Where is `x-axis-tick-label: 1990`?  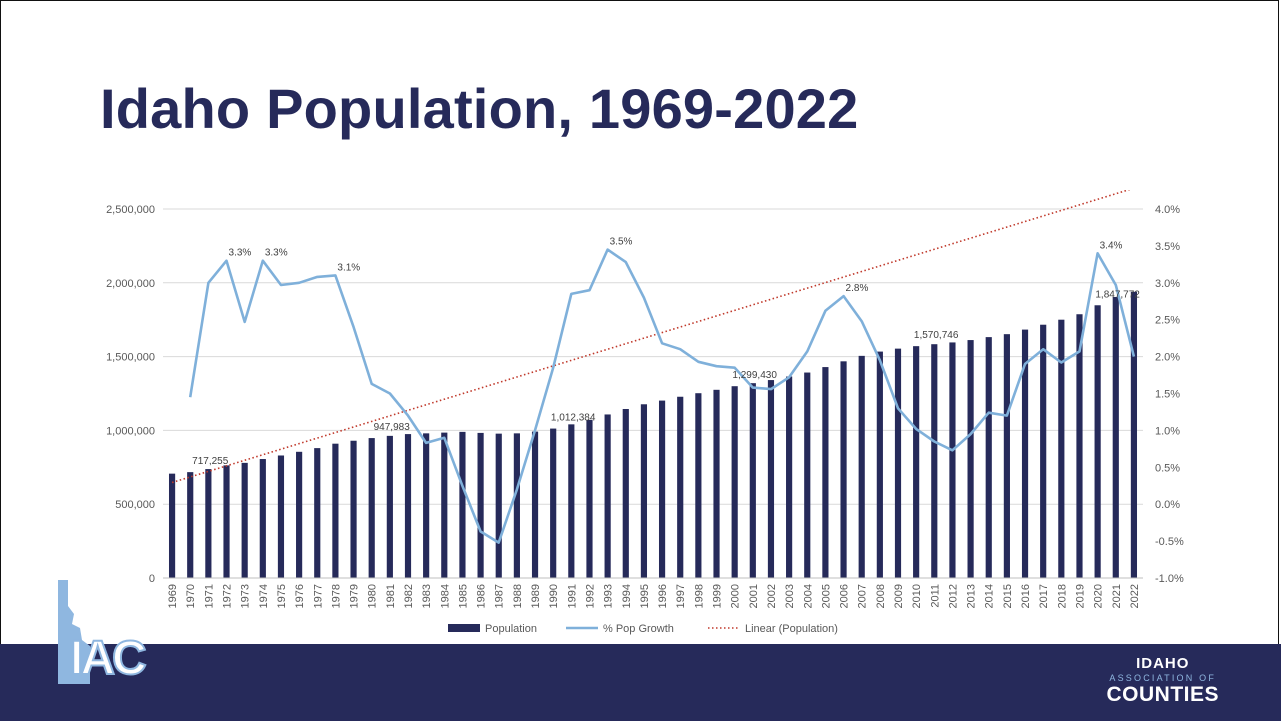 x-axis-tick-label: 1990 is located at coordinates (554, 596).